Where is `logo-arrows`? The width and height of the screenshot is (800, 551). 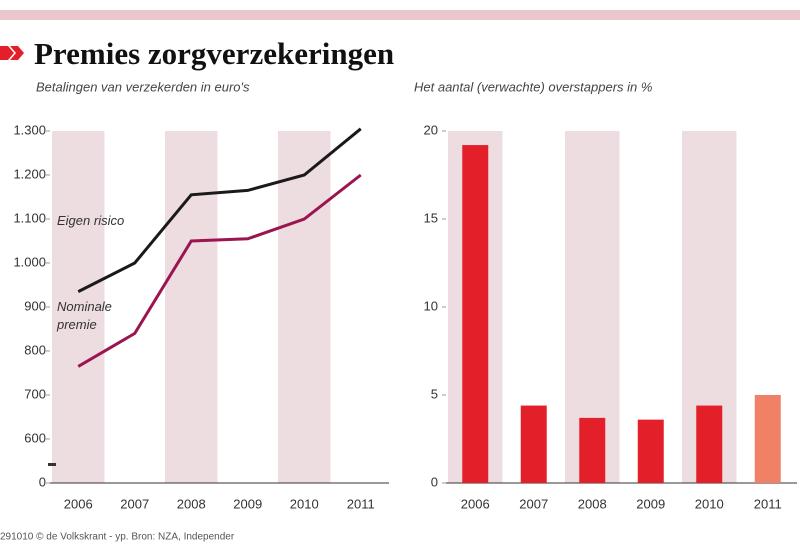
logo-arrows is located at coordinates (12, 53).